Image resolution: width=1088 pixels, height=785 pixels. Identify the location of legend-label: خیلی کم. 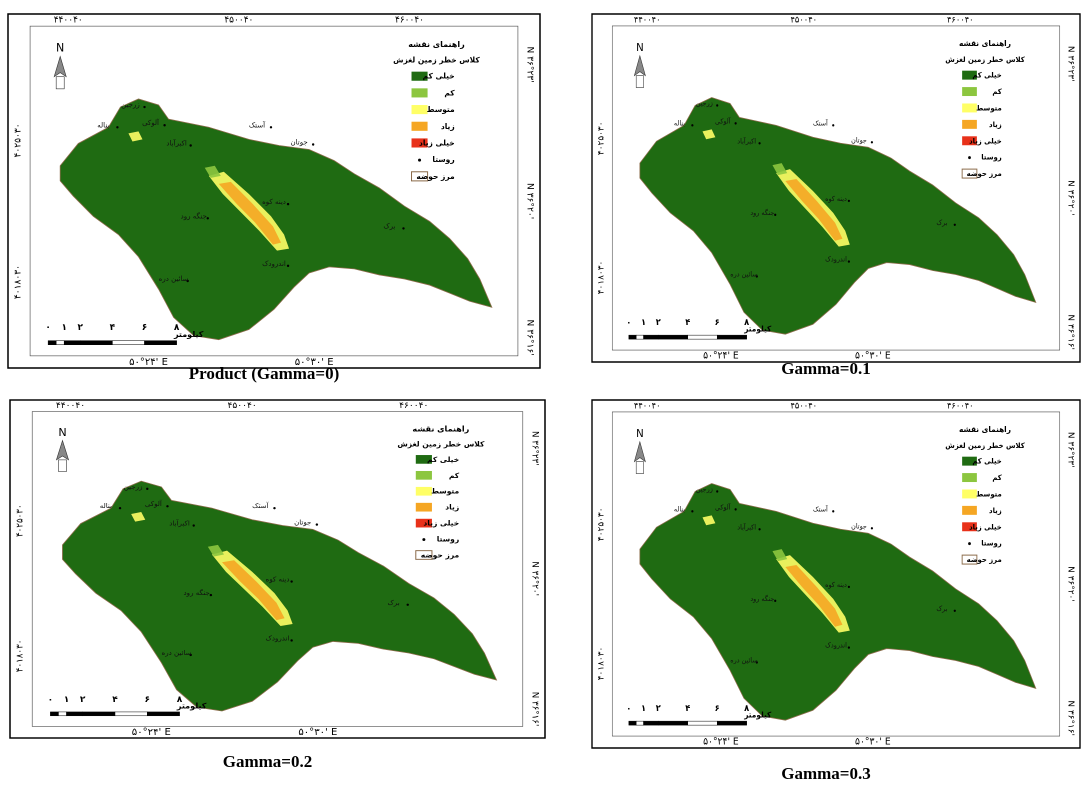
(986, 74).